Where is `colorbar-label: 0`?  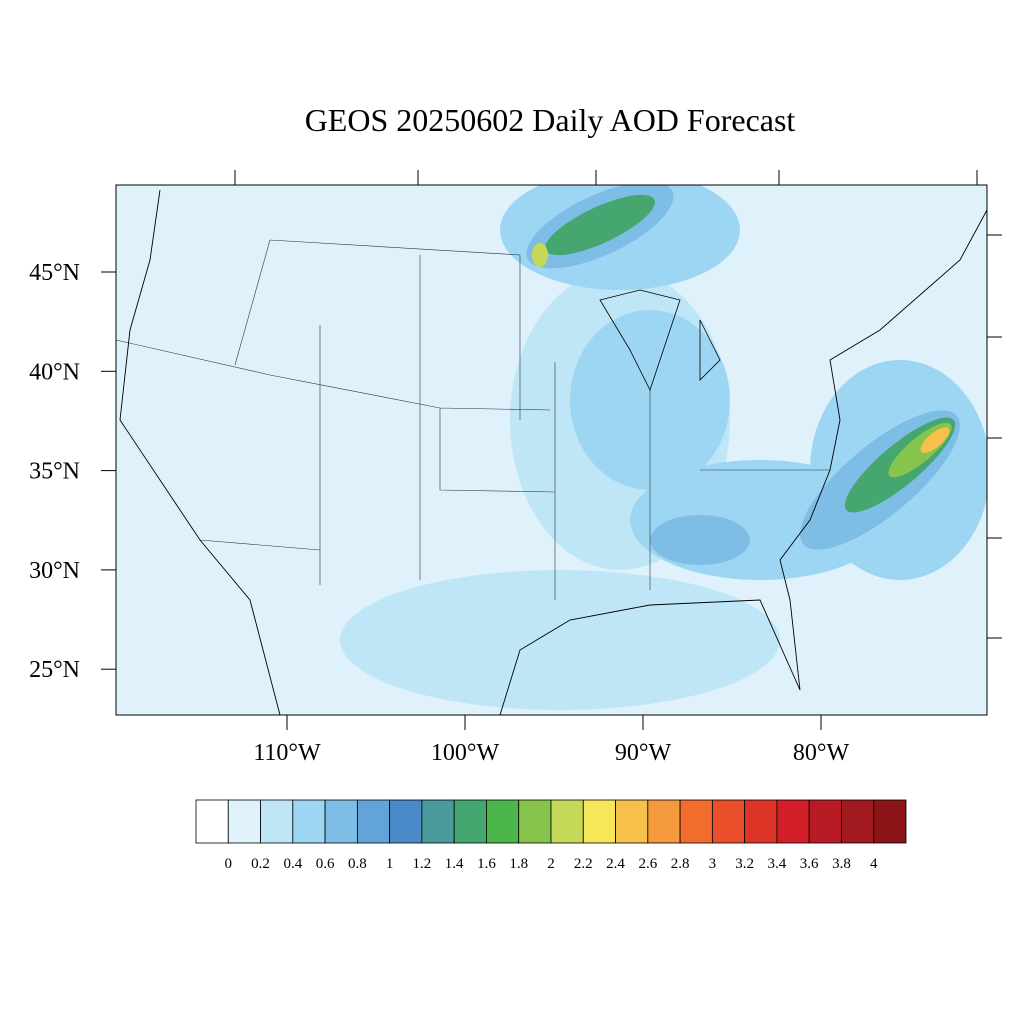
colorbar-label: 0 is located at coordinates (229, 864).